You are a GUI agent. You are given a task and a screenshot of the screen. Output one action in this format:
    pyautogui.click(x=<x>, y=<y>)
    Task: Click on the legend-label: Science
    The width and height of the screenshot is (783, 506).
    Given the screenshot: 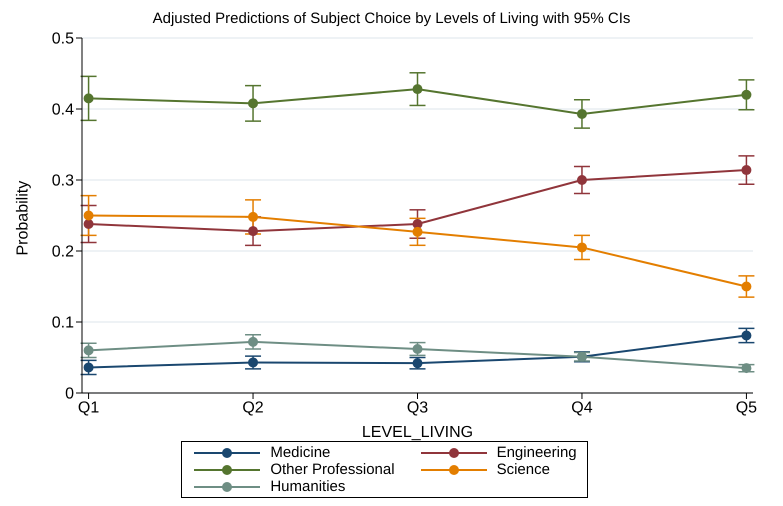 What is the action you would take?
    pyautogui.click(x=523, y=469)
    